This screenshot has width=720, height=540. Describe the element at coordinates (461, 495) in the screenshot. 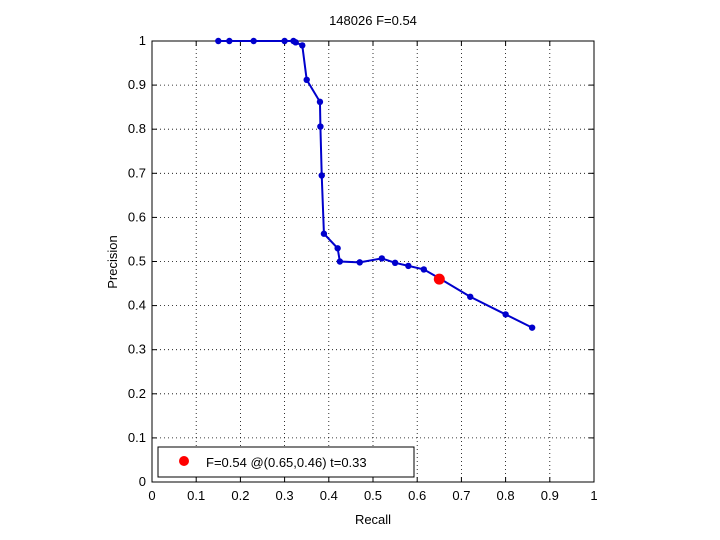

I see `x-tick-label: 0.7` at that location.